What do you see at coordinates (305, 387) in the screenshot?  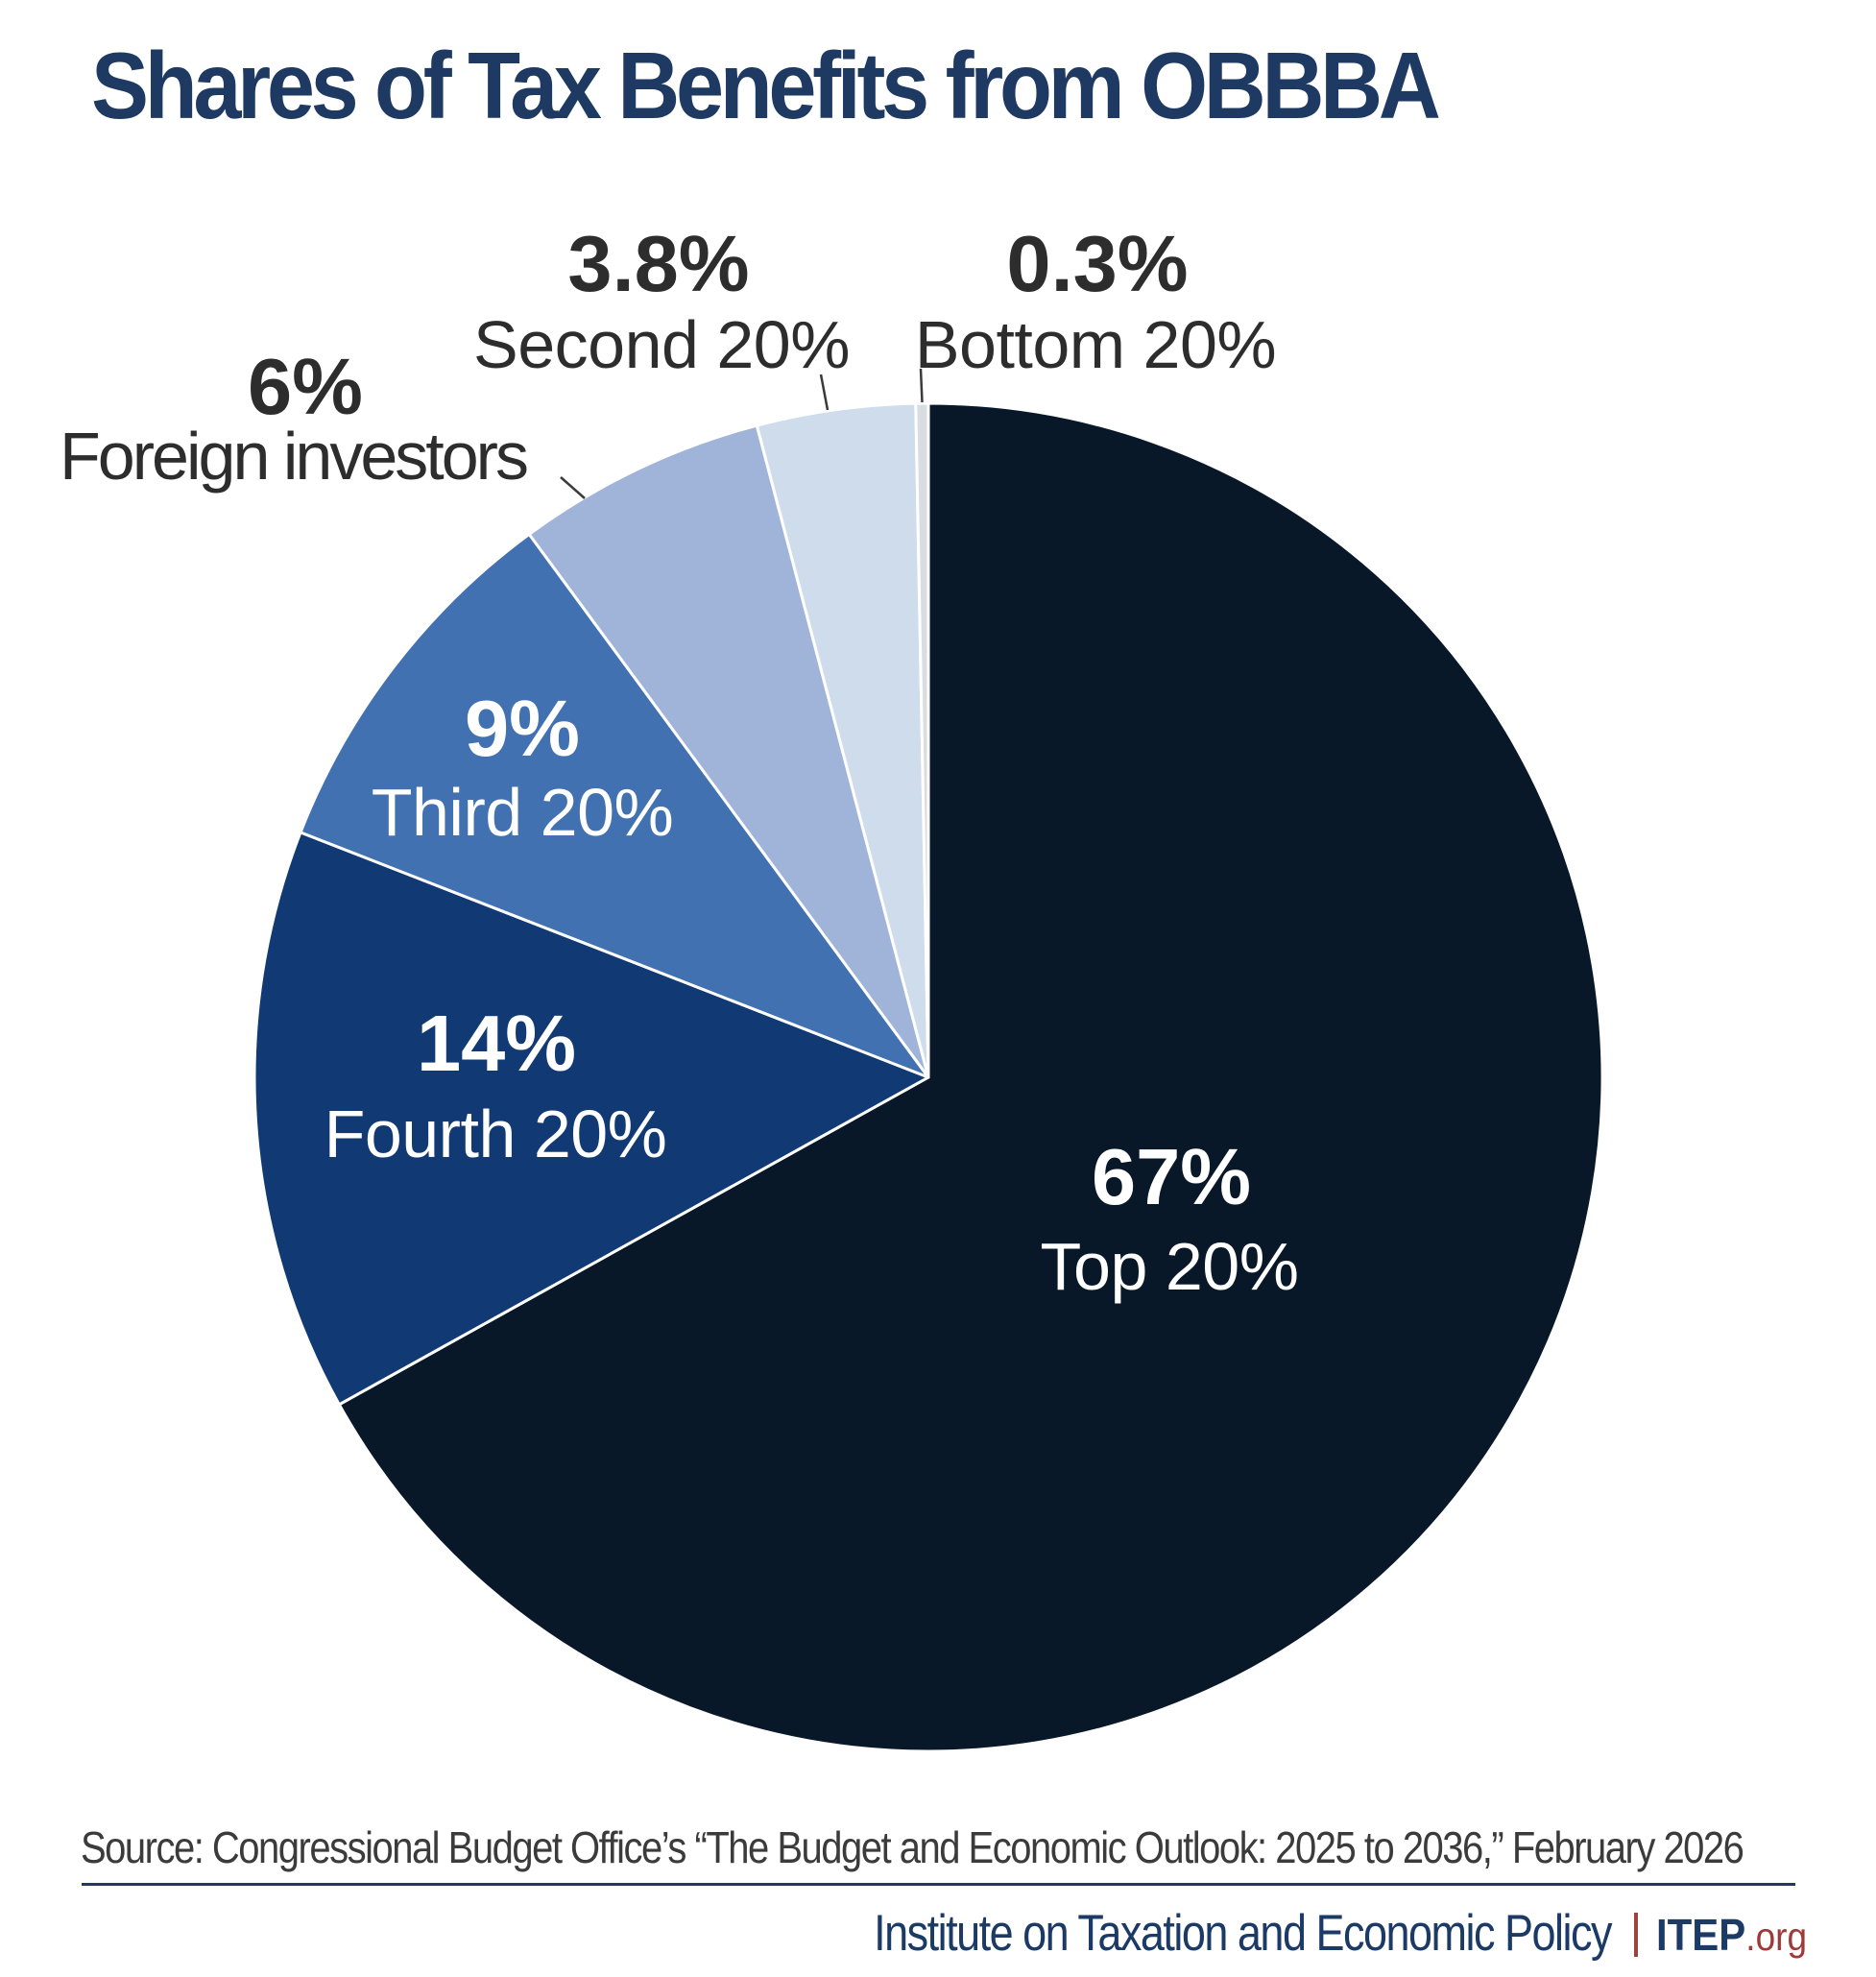 I see `svg-text: 6%` at bounding box center [305, 387].